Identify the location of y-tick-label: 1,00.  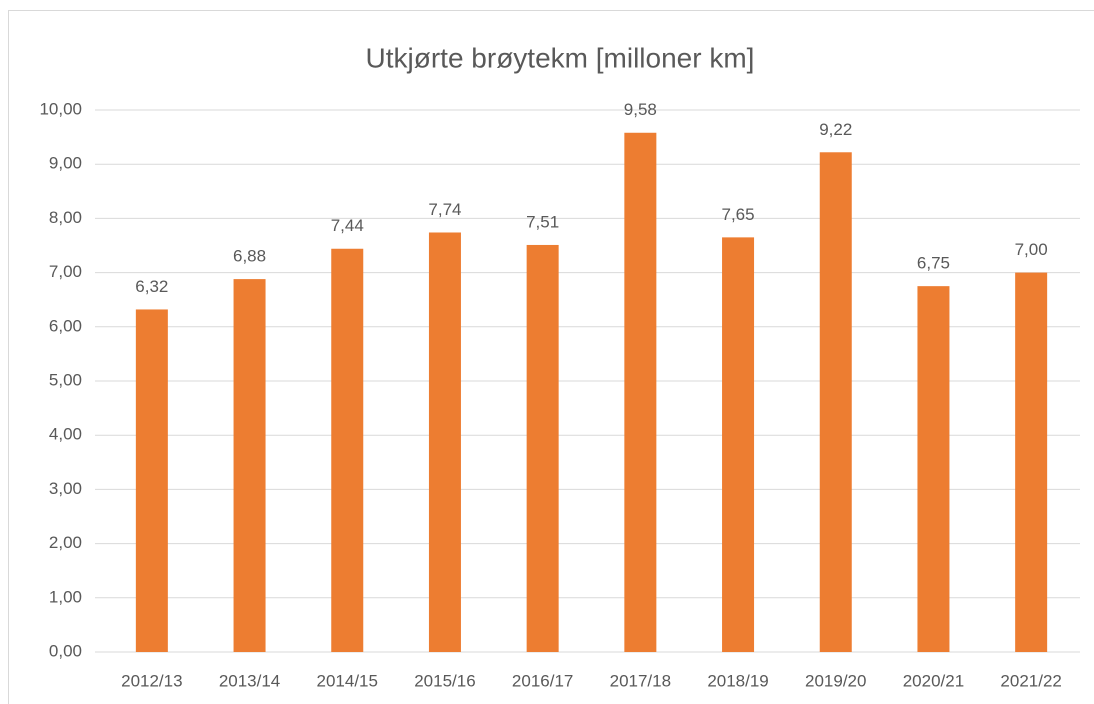
(65, 596).